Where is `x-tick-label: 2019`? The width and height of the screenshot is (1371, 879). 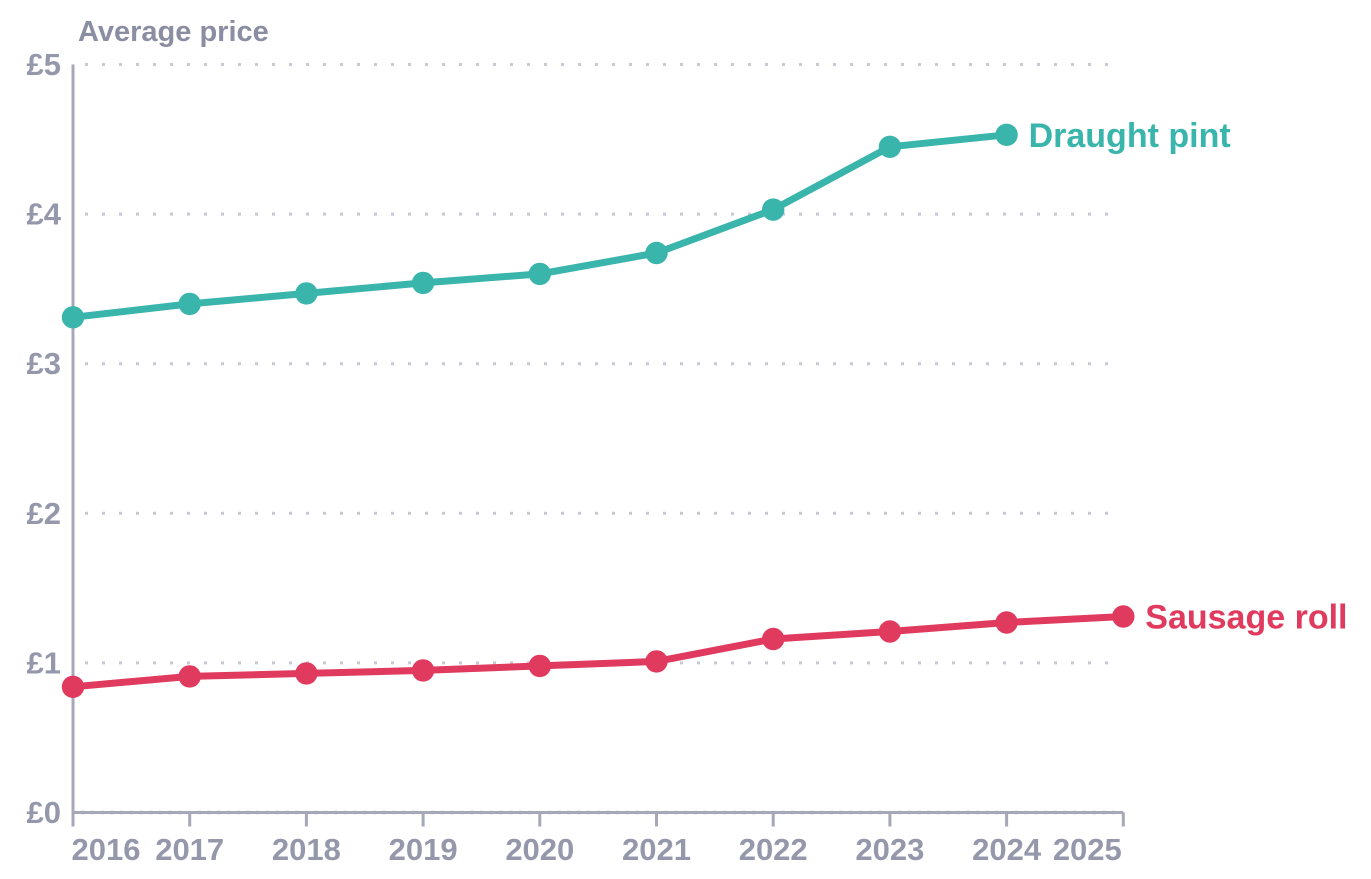 x-tick-label: 2019 is located at coordinates (423, 849).